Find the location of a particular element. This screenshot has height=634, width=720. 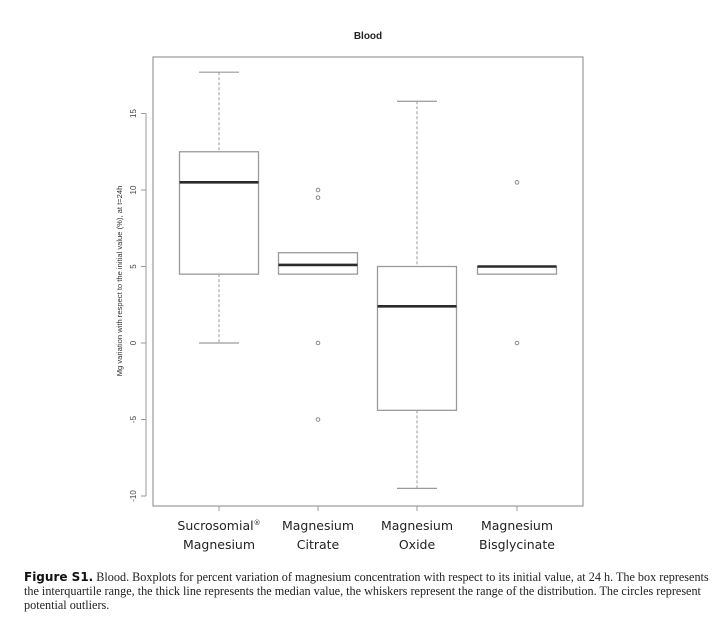

x-tick-label: Sucrosomial® is located at coordinates (218, 525).